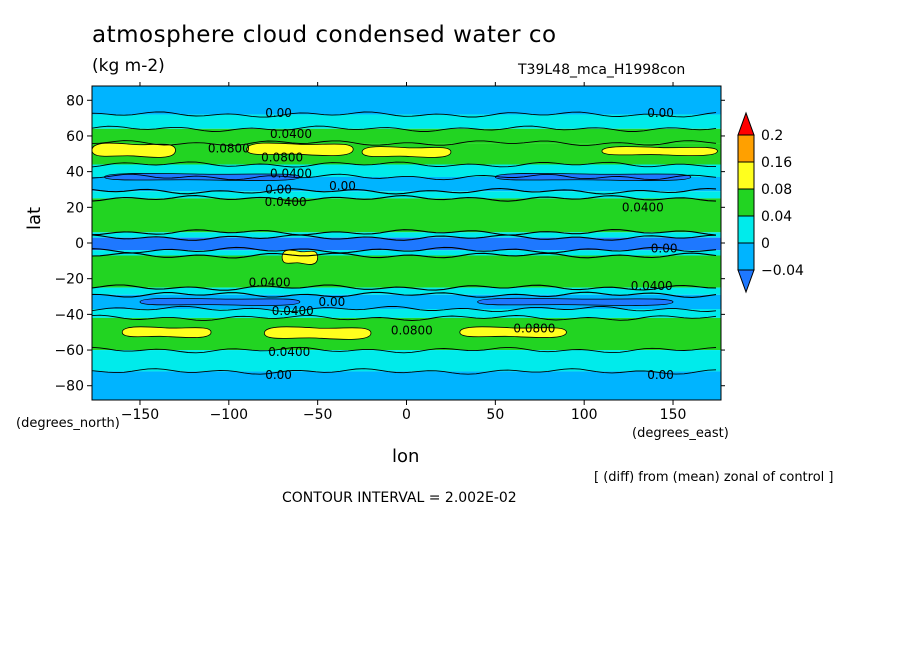 The width and height of the screenshot is (904, 654). Describe the element at coordinates (776, 163) in the screenshot. I see `colorbar-label: 0.16` at that location.